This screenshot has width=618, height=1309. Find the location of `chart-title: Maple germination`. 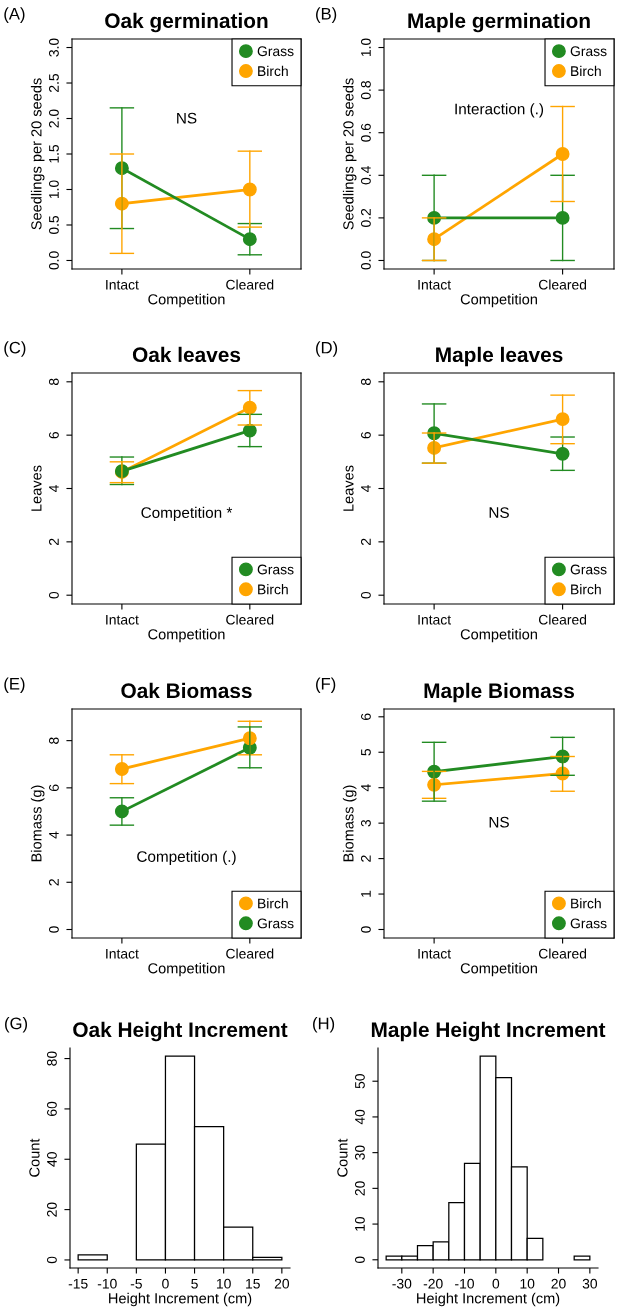

chart-title: Maple germination is located at coordinates (499, 22).